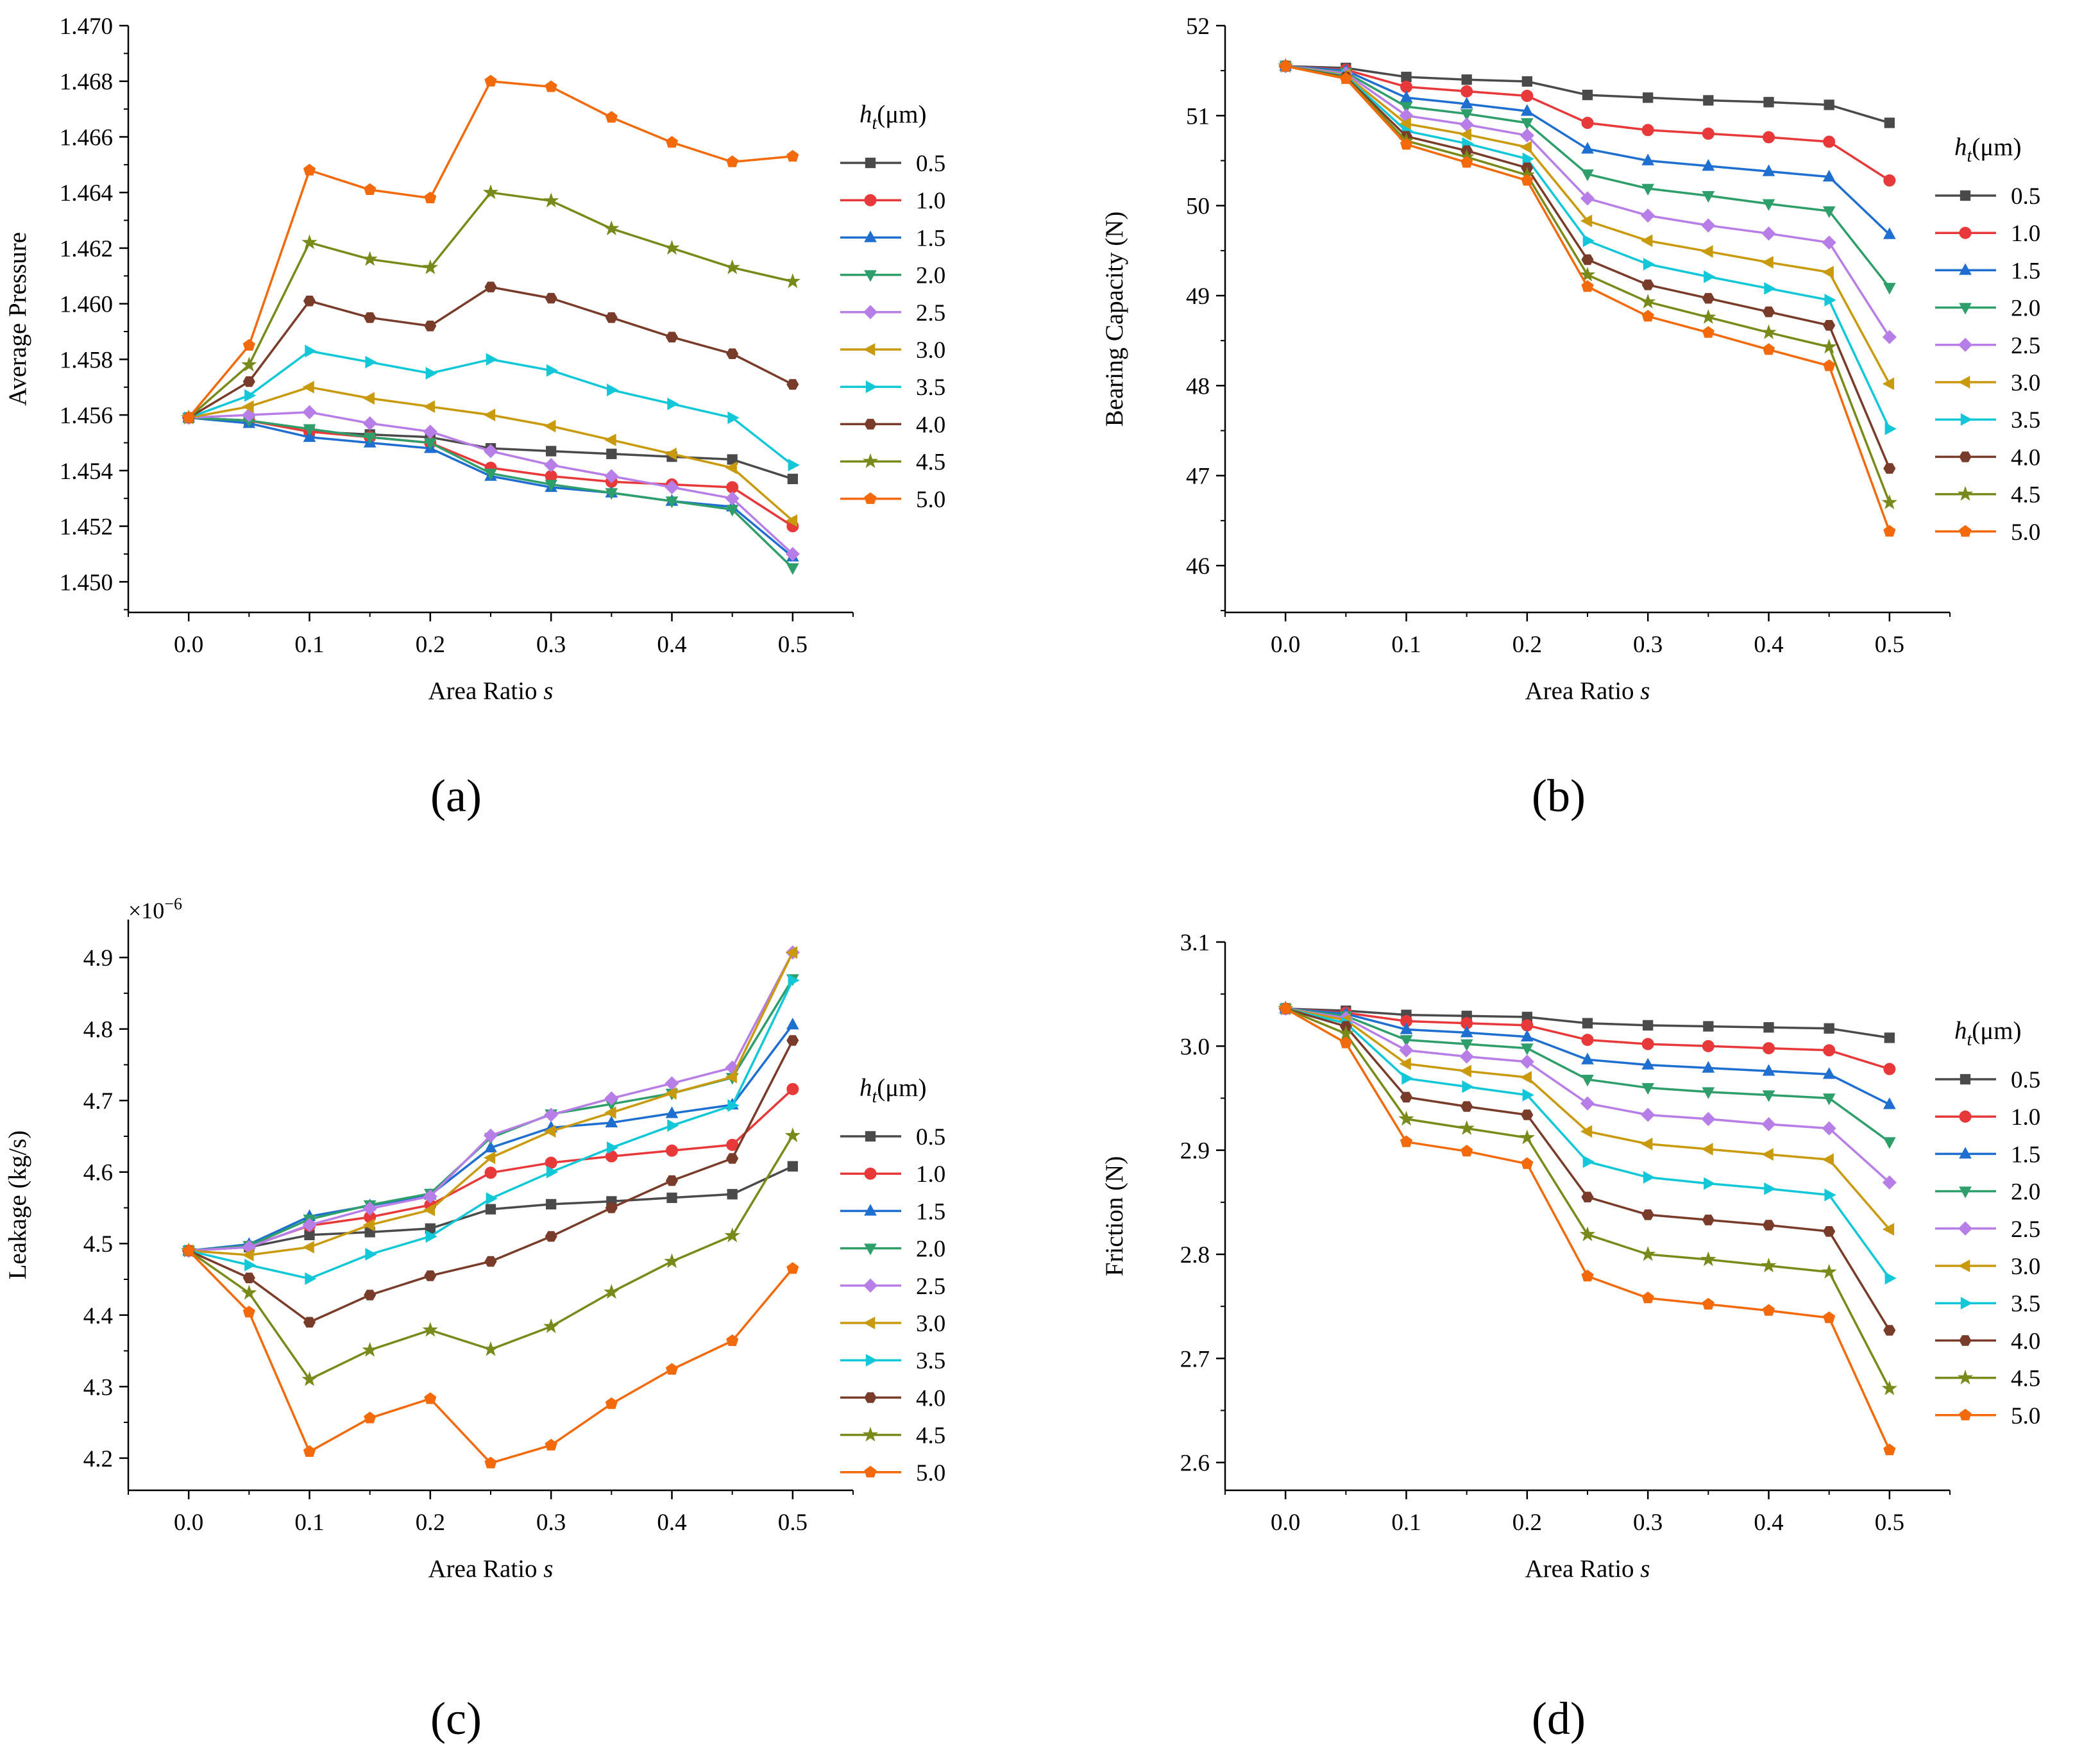  Describe the element at coordinates (1987, 1223) in the screenshot. I see `legend-d: ht(μm) 0.5 1.0 1.5 2.0 2.5 3.0 3.5 4.0 4.5 5.0` at that location.